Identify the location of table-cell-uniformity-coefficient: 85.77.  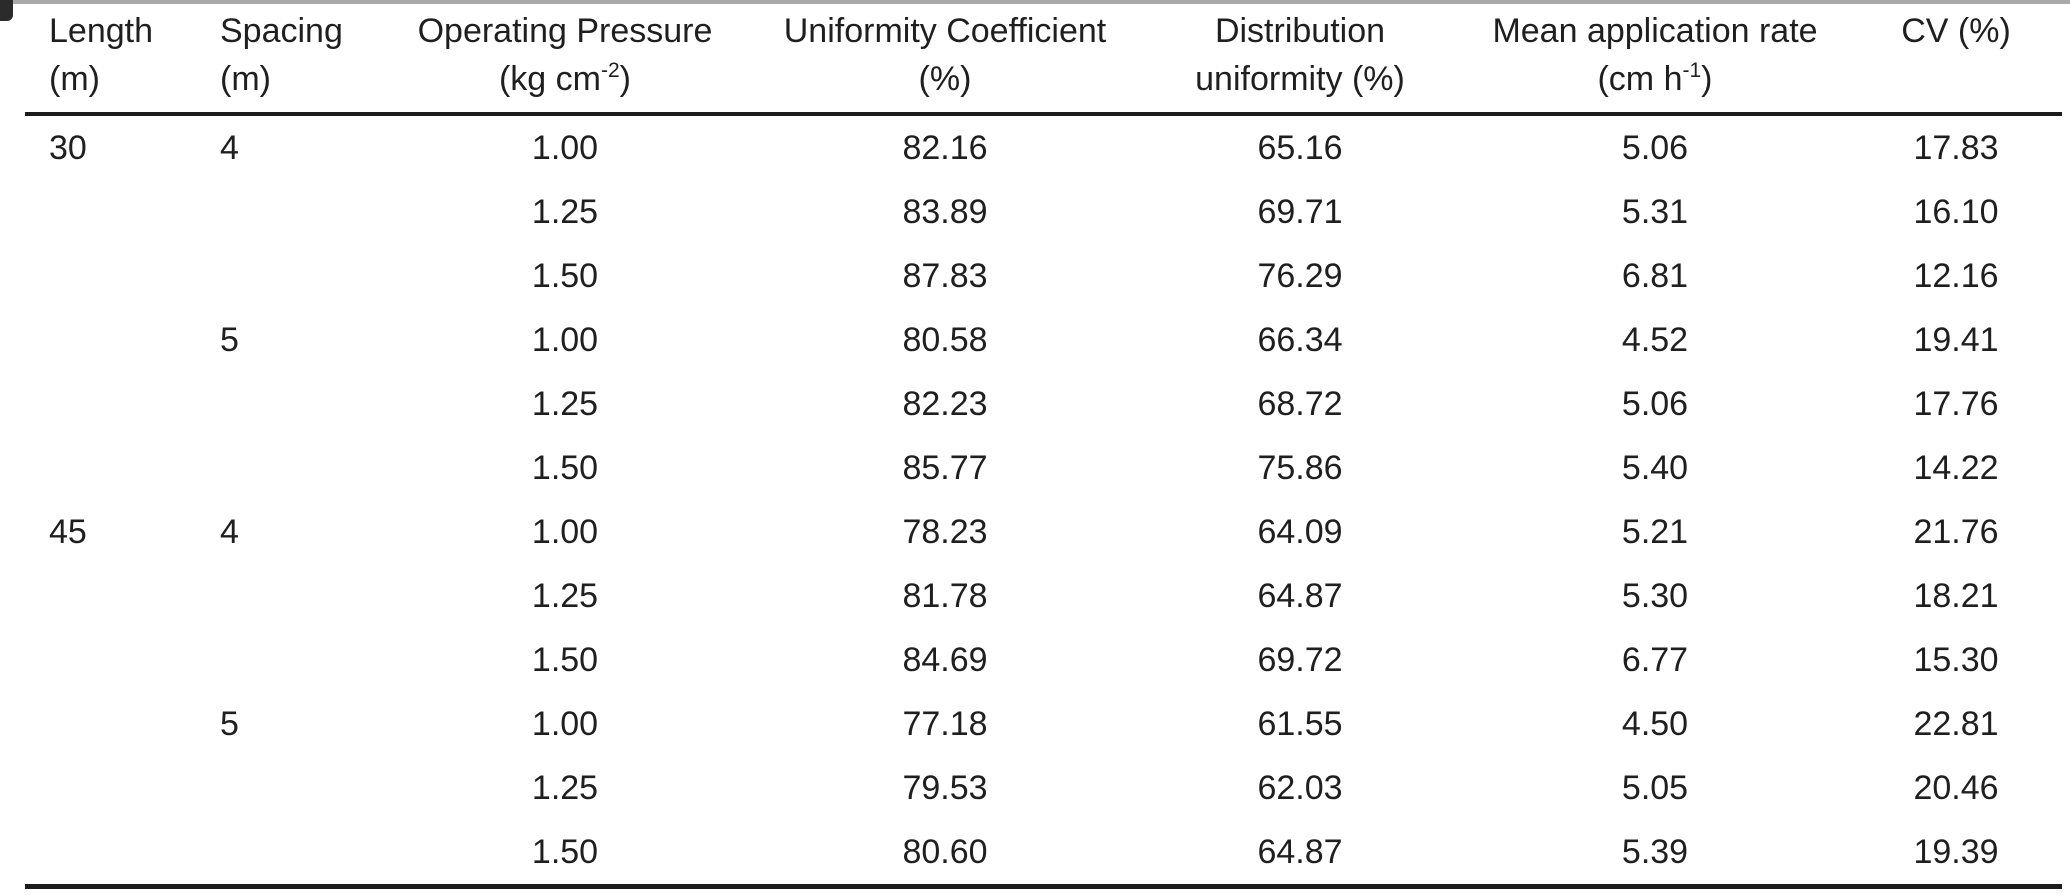
(945, 467).